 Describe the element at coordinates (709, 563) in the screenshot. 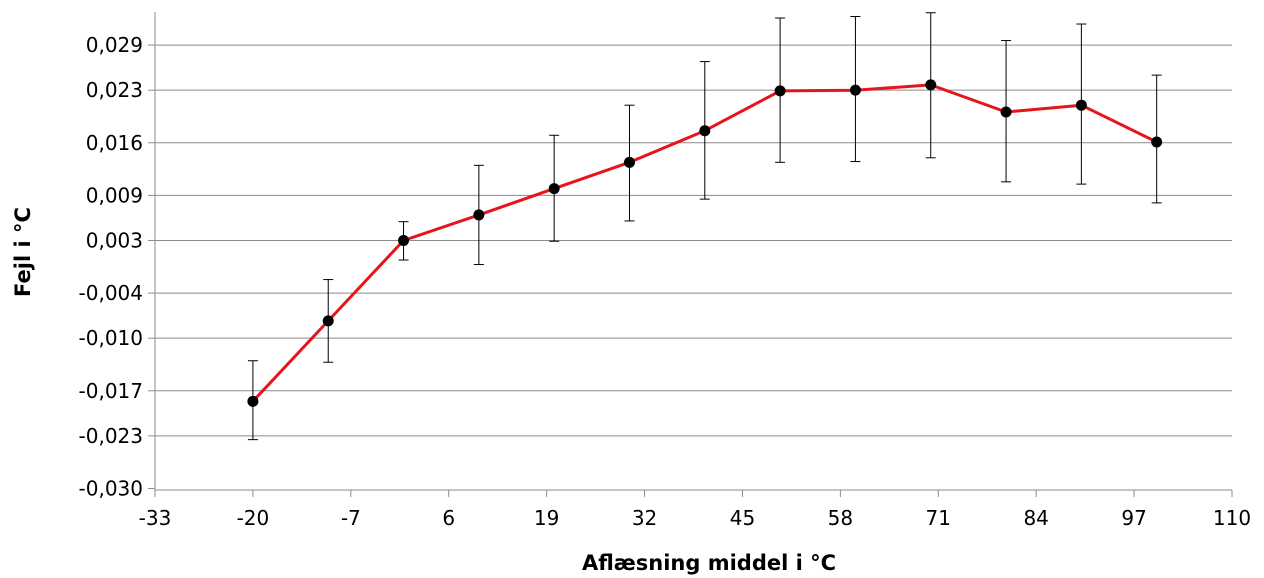

I see `x-axis-title: Aflæsning middel i °C` at that location.